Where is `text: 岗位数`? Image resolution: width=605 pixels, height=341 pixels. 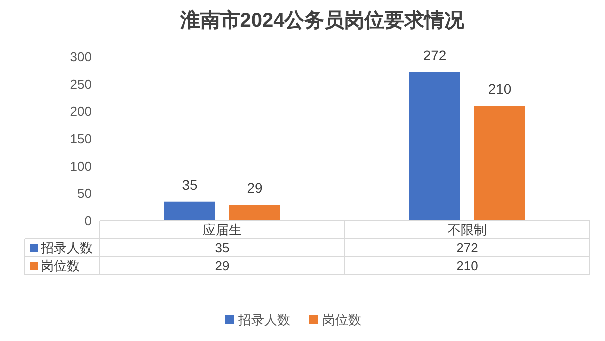
text: 岗位数 is located at coordinates (60, 266).